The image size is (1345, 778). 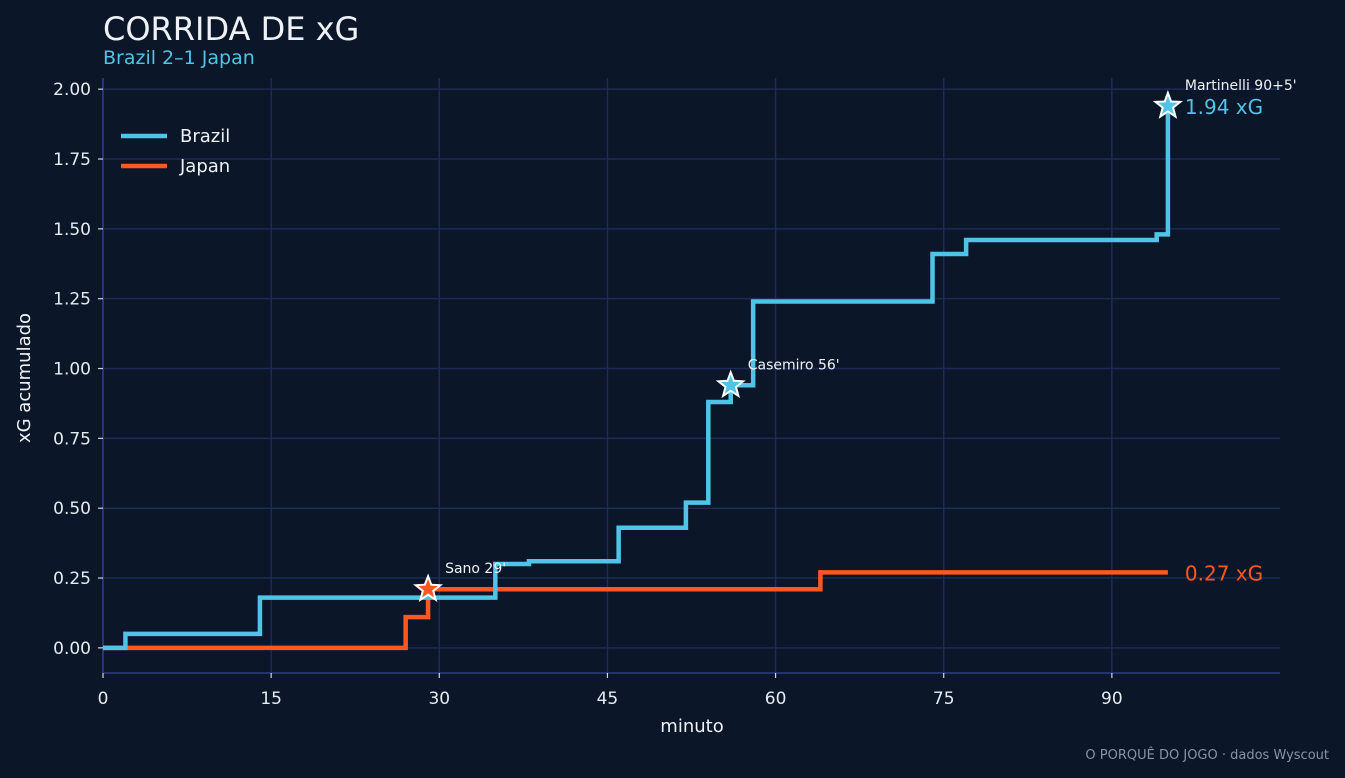 What do you see at coordinates (72, 370) in the screenshot?
I see `y-tick-label: 1.00` at bounding box center [72, 370].